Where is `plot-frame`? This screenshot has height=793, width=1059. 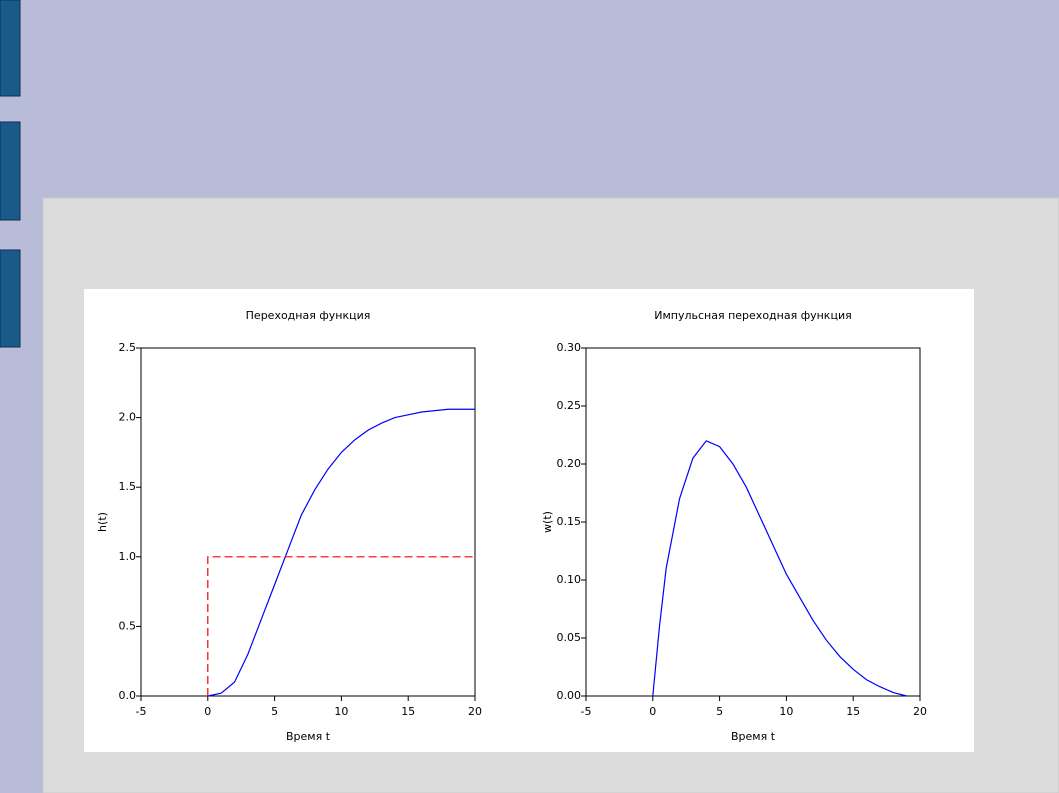 plot-frame is located at coordinates (308, 522).